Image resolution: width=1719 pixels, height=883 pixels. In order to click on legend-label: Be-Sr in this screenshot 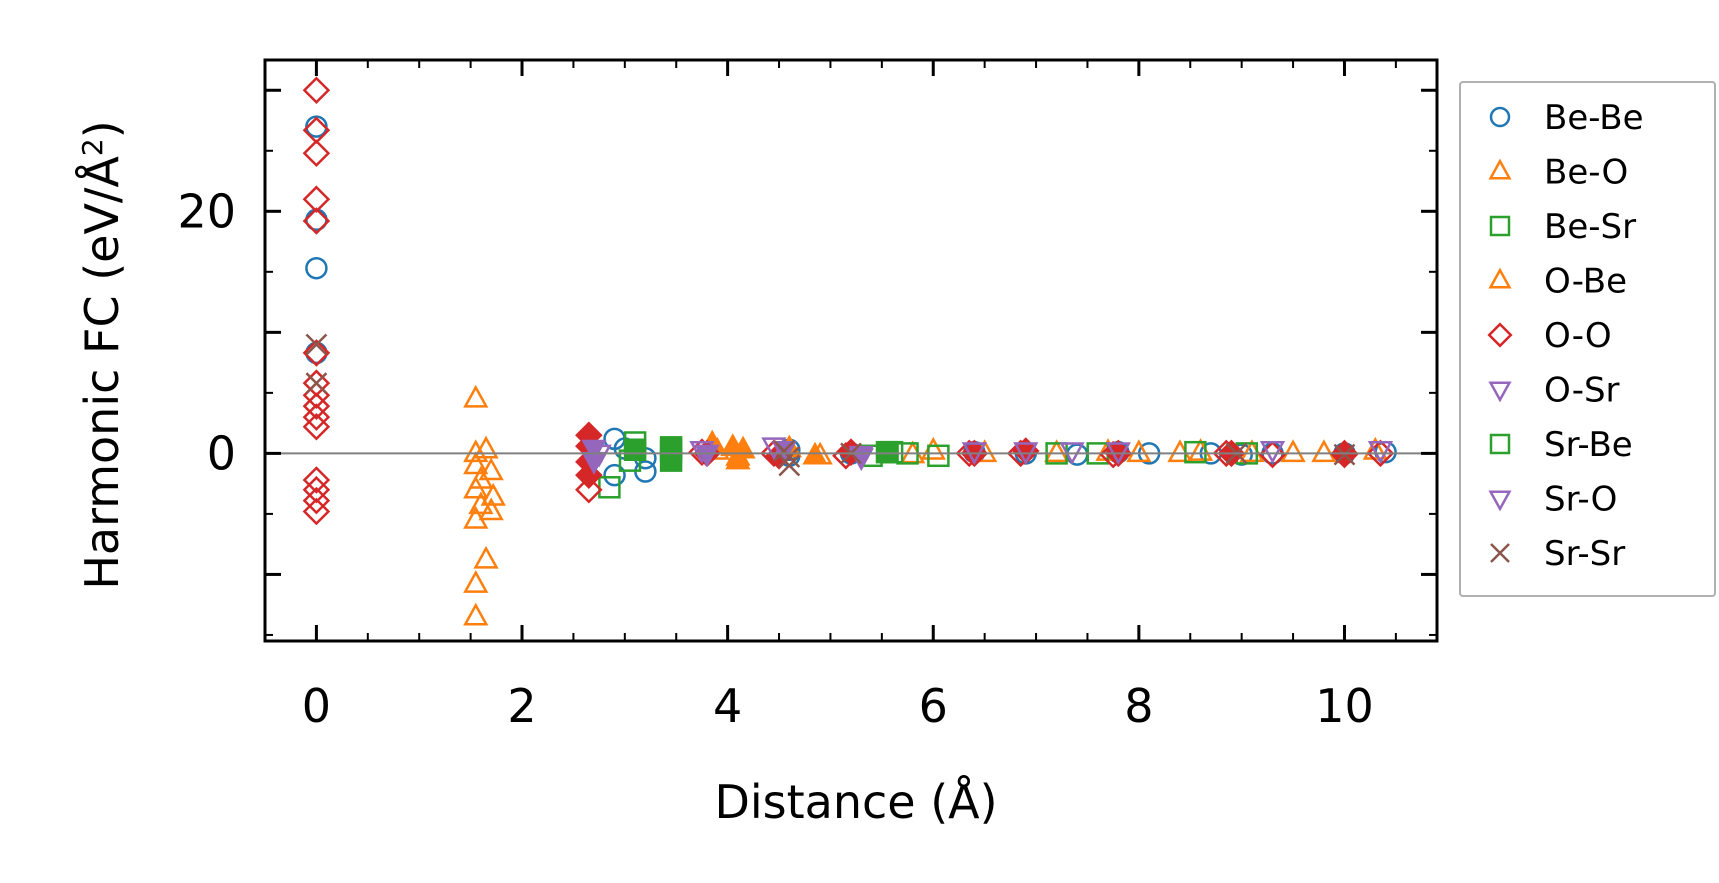, I will do `click(1590, 227)`.